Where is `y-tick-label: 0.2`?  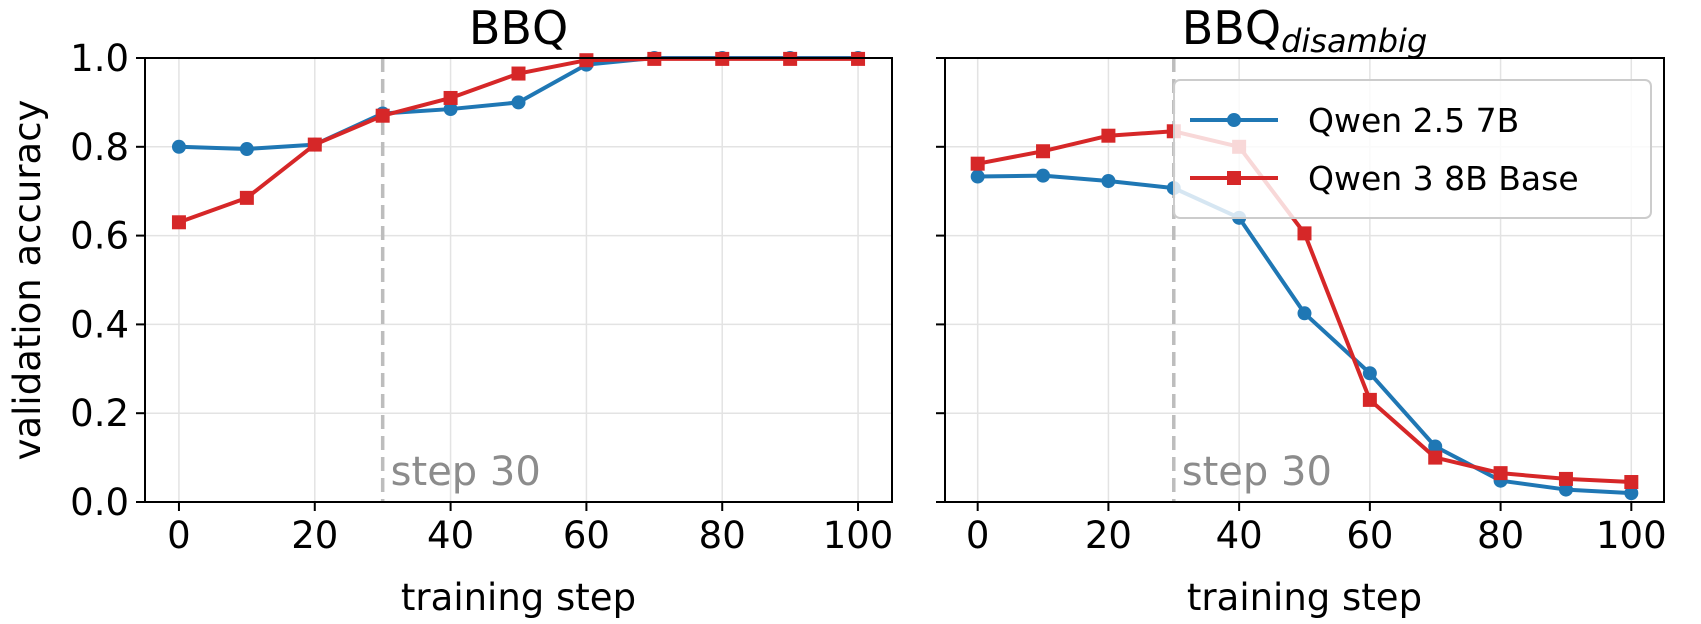
y-tick-label: 0.2 is located at coordinates (99, 413).